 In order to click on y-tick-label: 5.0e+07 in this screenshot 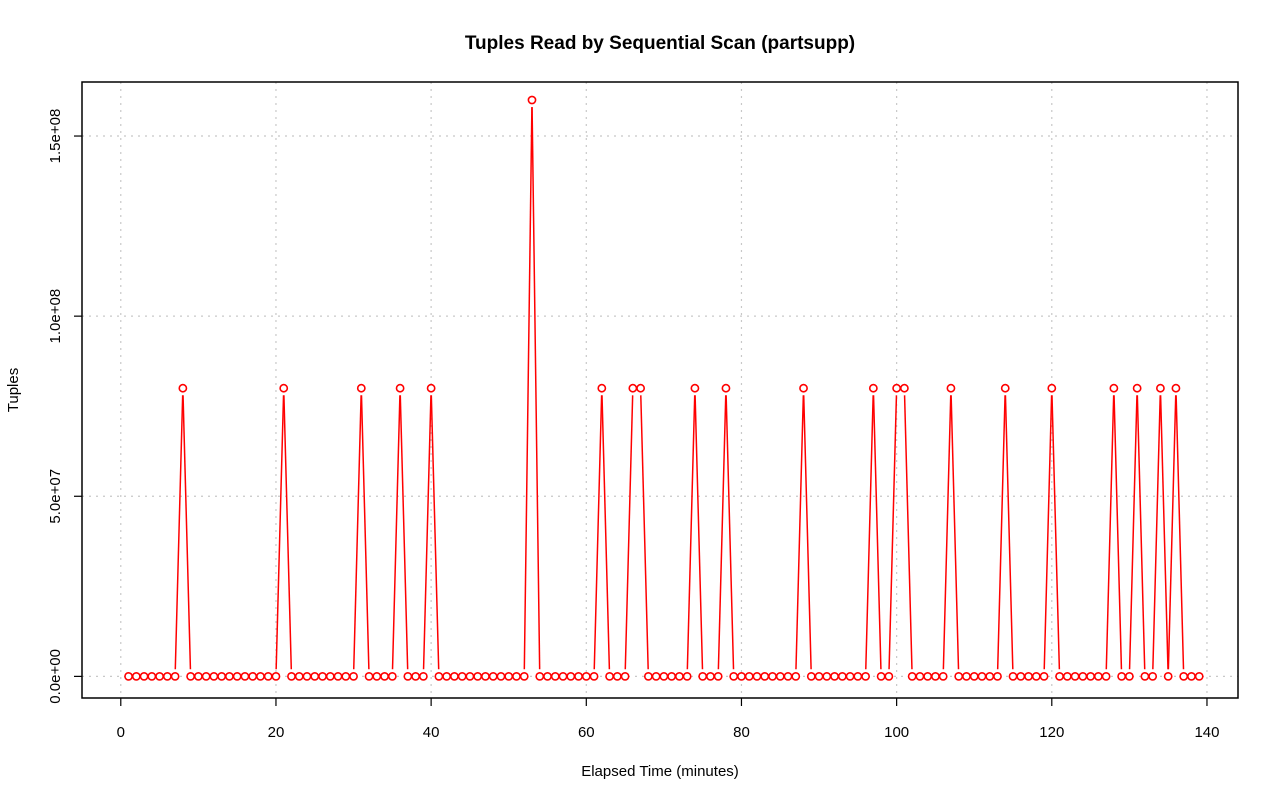, I will do `click(55, 496)`.